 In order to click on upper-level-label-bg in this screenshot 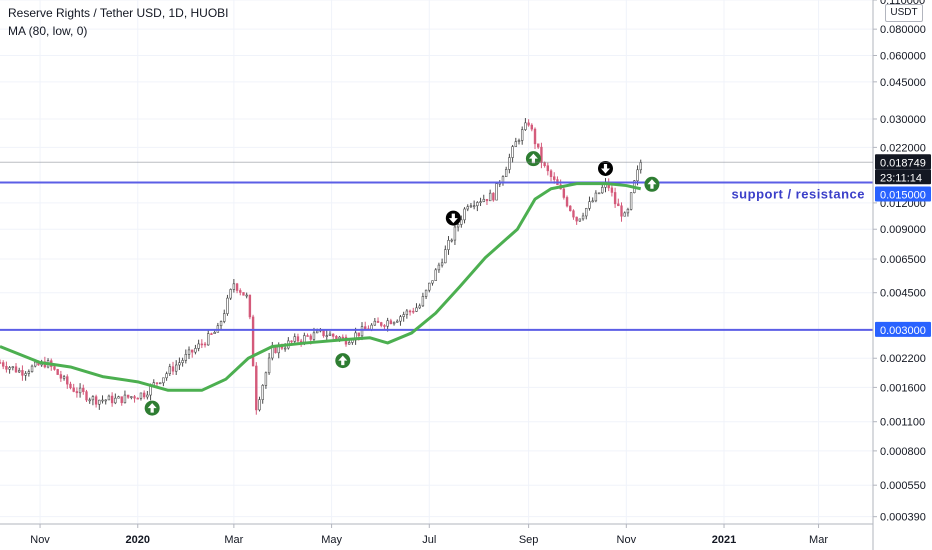, I will do `click(903, 194)`.